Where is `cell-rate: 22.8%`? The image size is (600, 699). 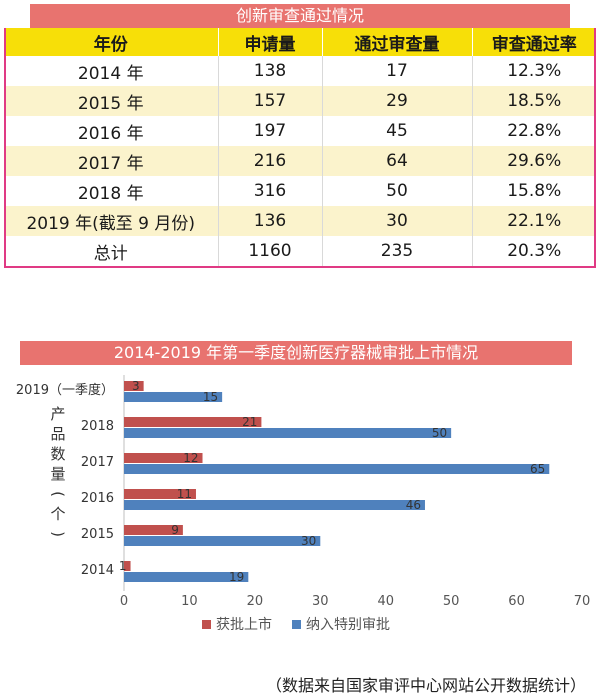 cell-rate: 22.8% is located at coordinates (533, 131).